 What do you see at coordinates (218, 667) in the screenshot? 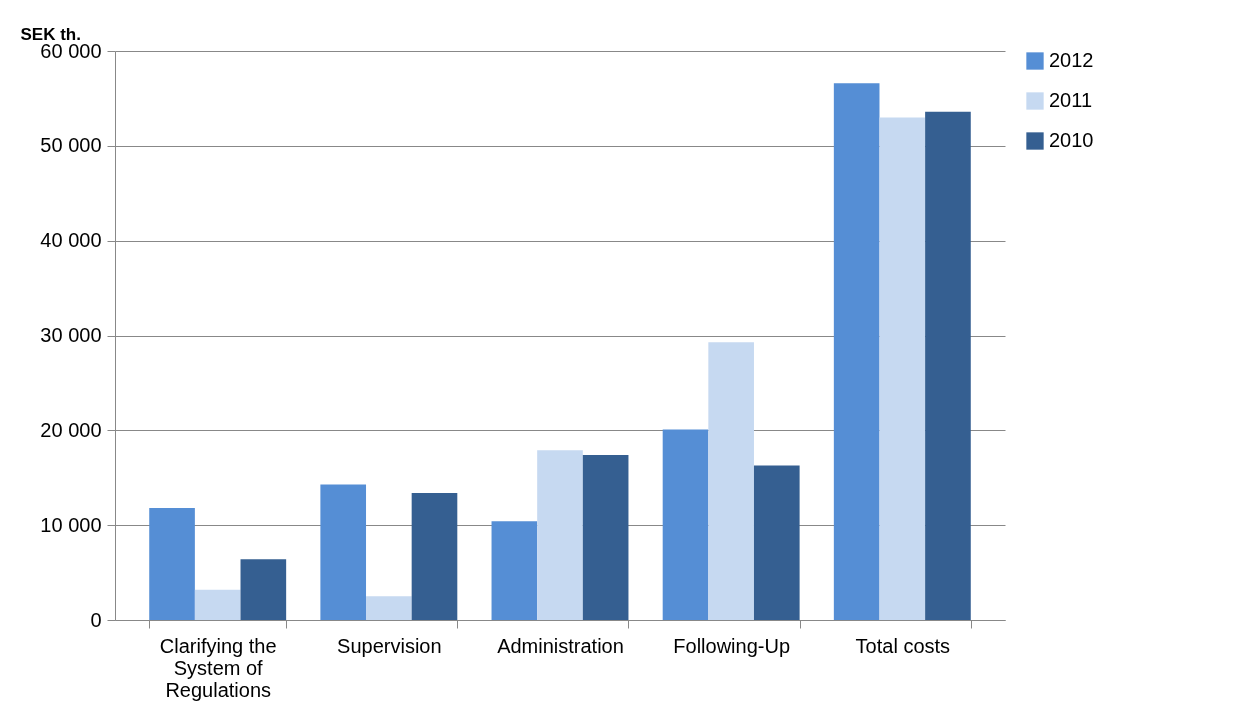
I see `x-tick-label: Clarifying the System of Regulations` at bounding box center [218, 667].